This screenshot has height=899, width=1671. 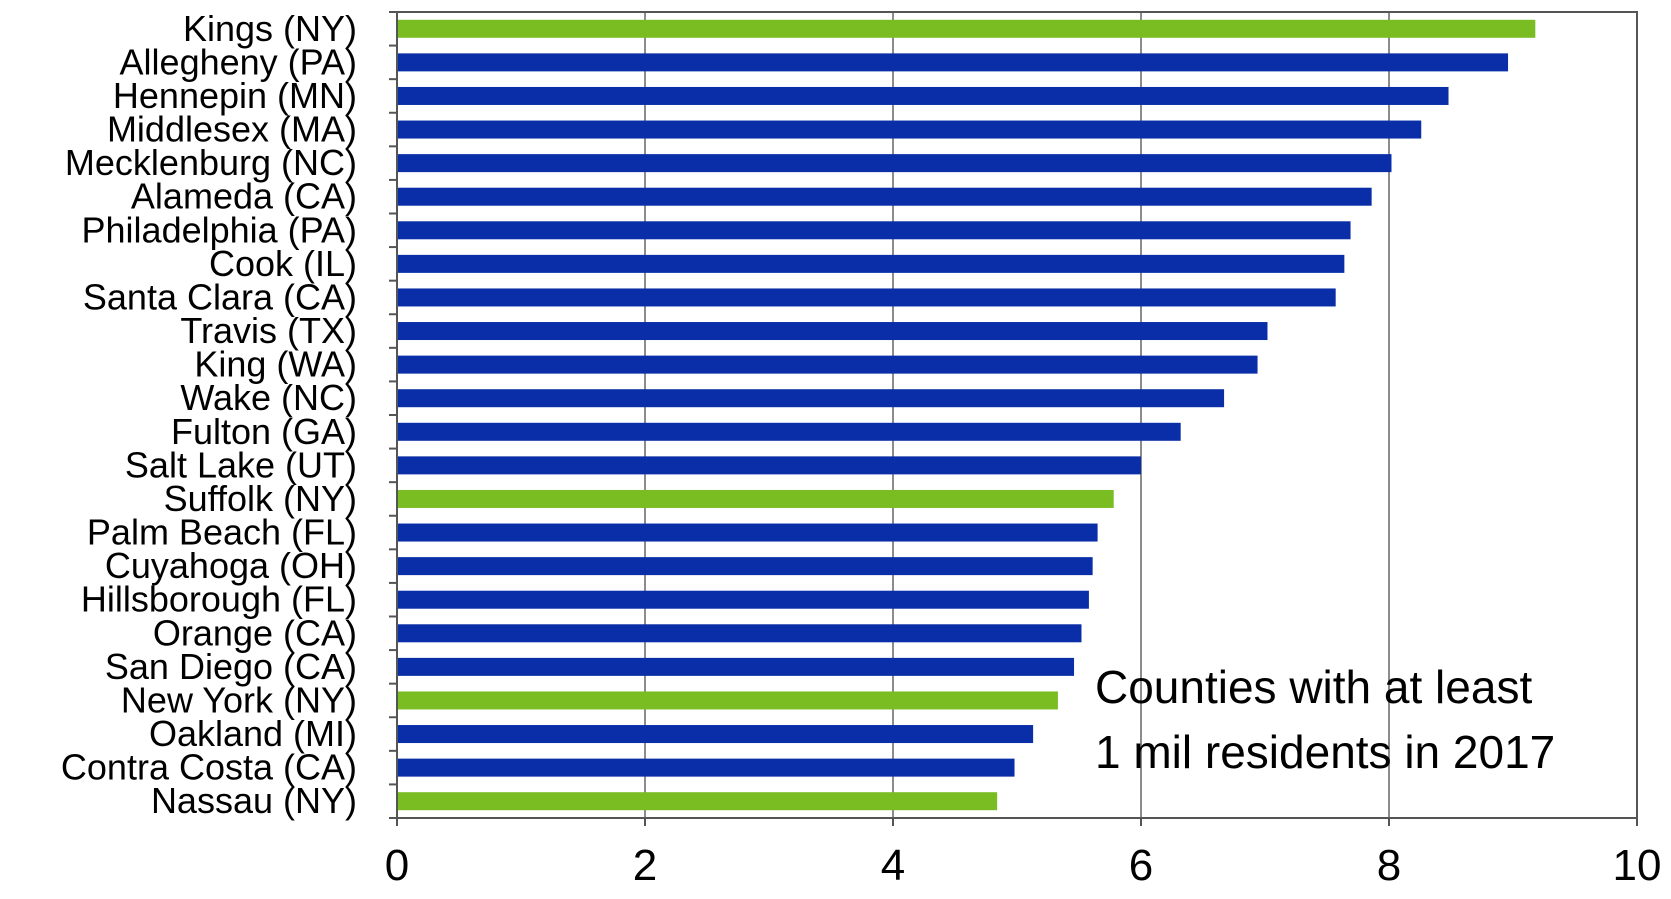 What do you see at coordinates (211, 162) in the screenshot?
I see `category-label: Mecklenburg (NC)` at bounding box center [211, 162].